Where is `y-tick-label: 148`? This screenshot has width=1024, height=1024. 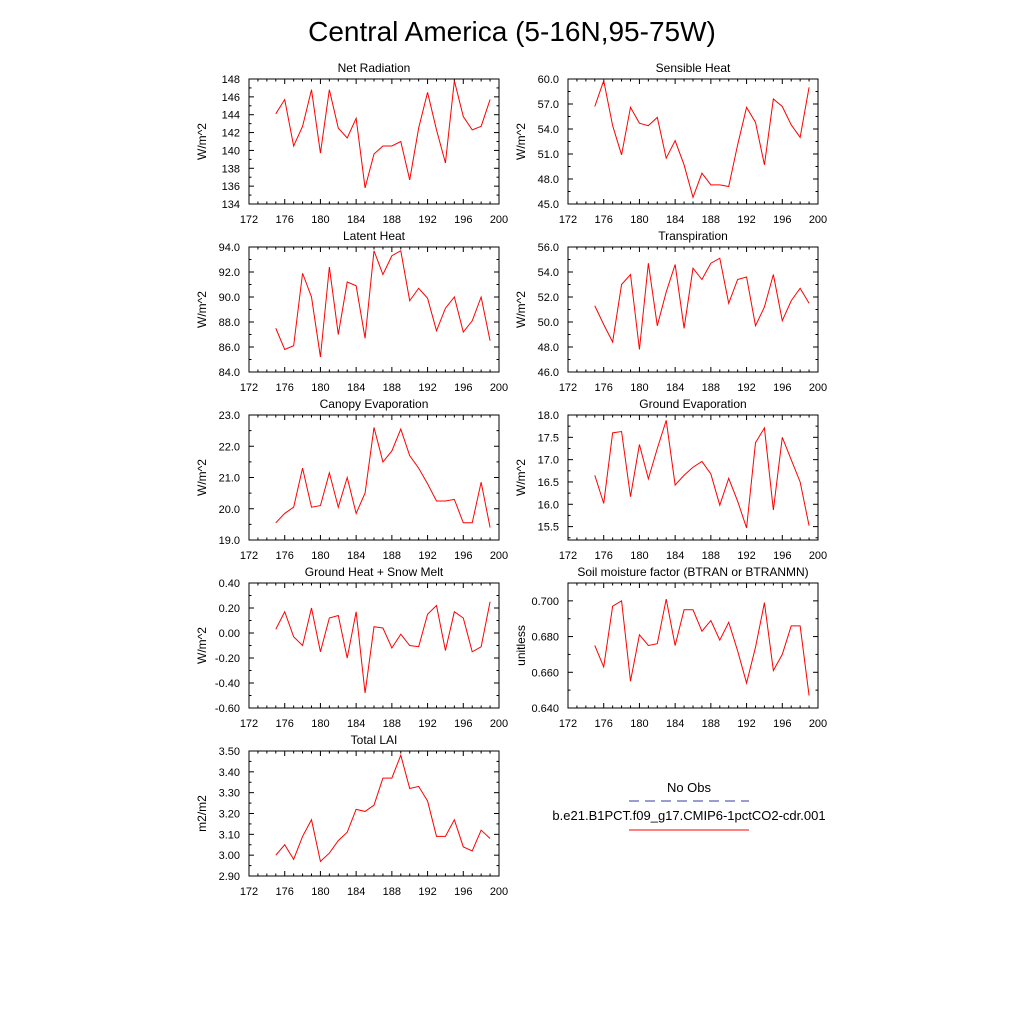 y-tick-label: 148 is located at coordinates (231, 80).